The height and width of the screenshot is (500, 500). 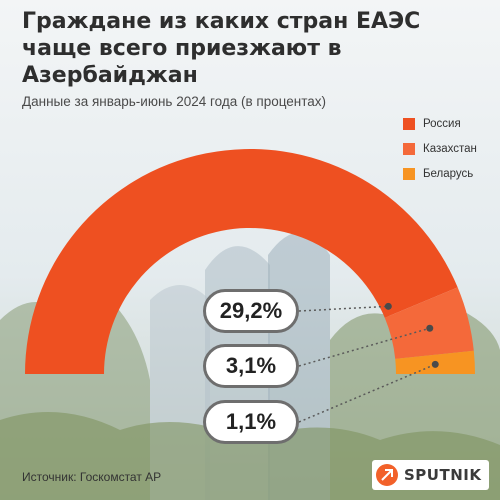 I want to click on legend-swatch-belarus, so click(x=409, y=174).